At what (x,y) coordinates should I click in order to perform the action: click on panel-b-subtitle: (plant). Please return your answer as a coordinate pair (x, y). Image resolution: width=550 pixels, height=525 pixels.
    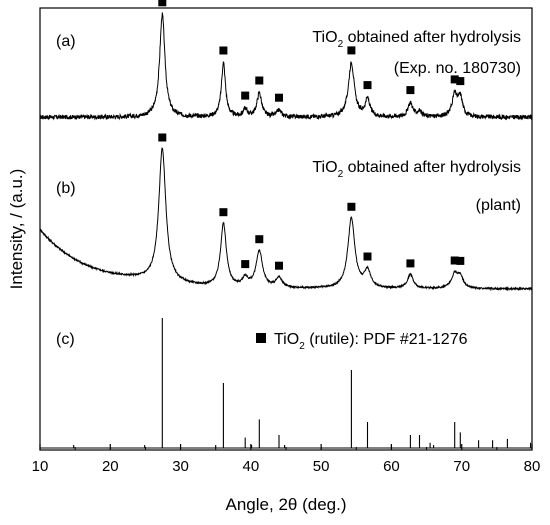
    Looking at the image, I should click on (498, 205).